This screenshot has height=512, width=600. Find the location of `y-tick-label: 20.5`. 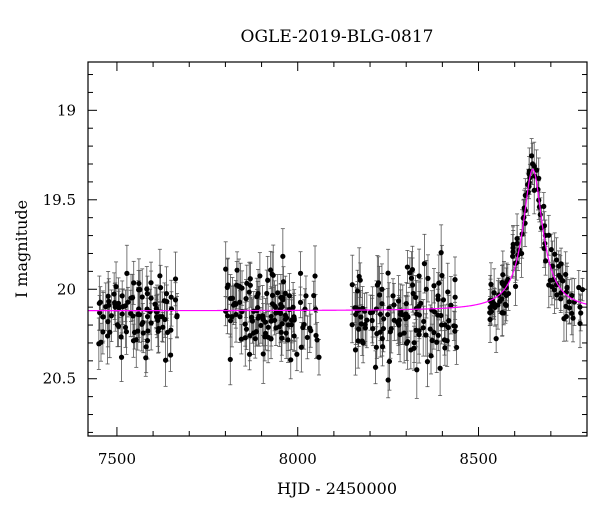

y-tick-label: 20.5 is located at coordinates (59, 379).